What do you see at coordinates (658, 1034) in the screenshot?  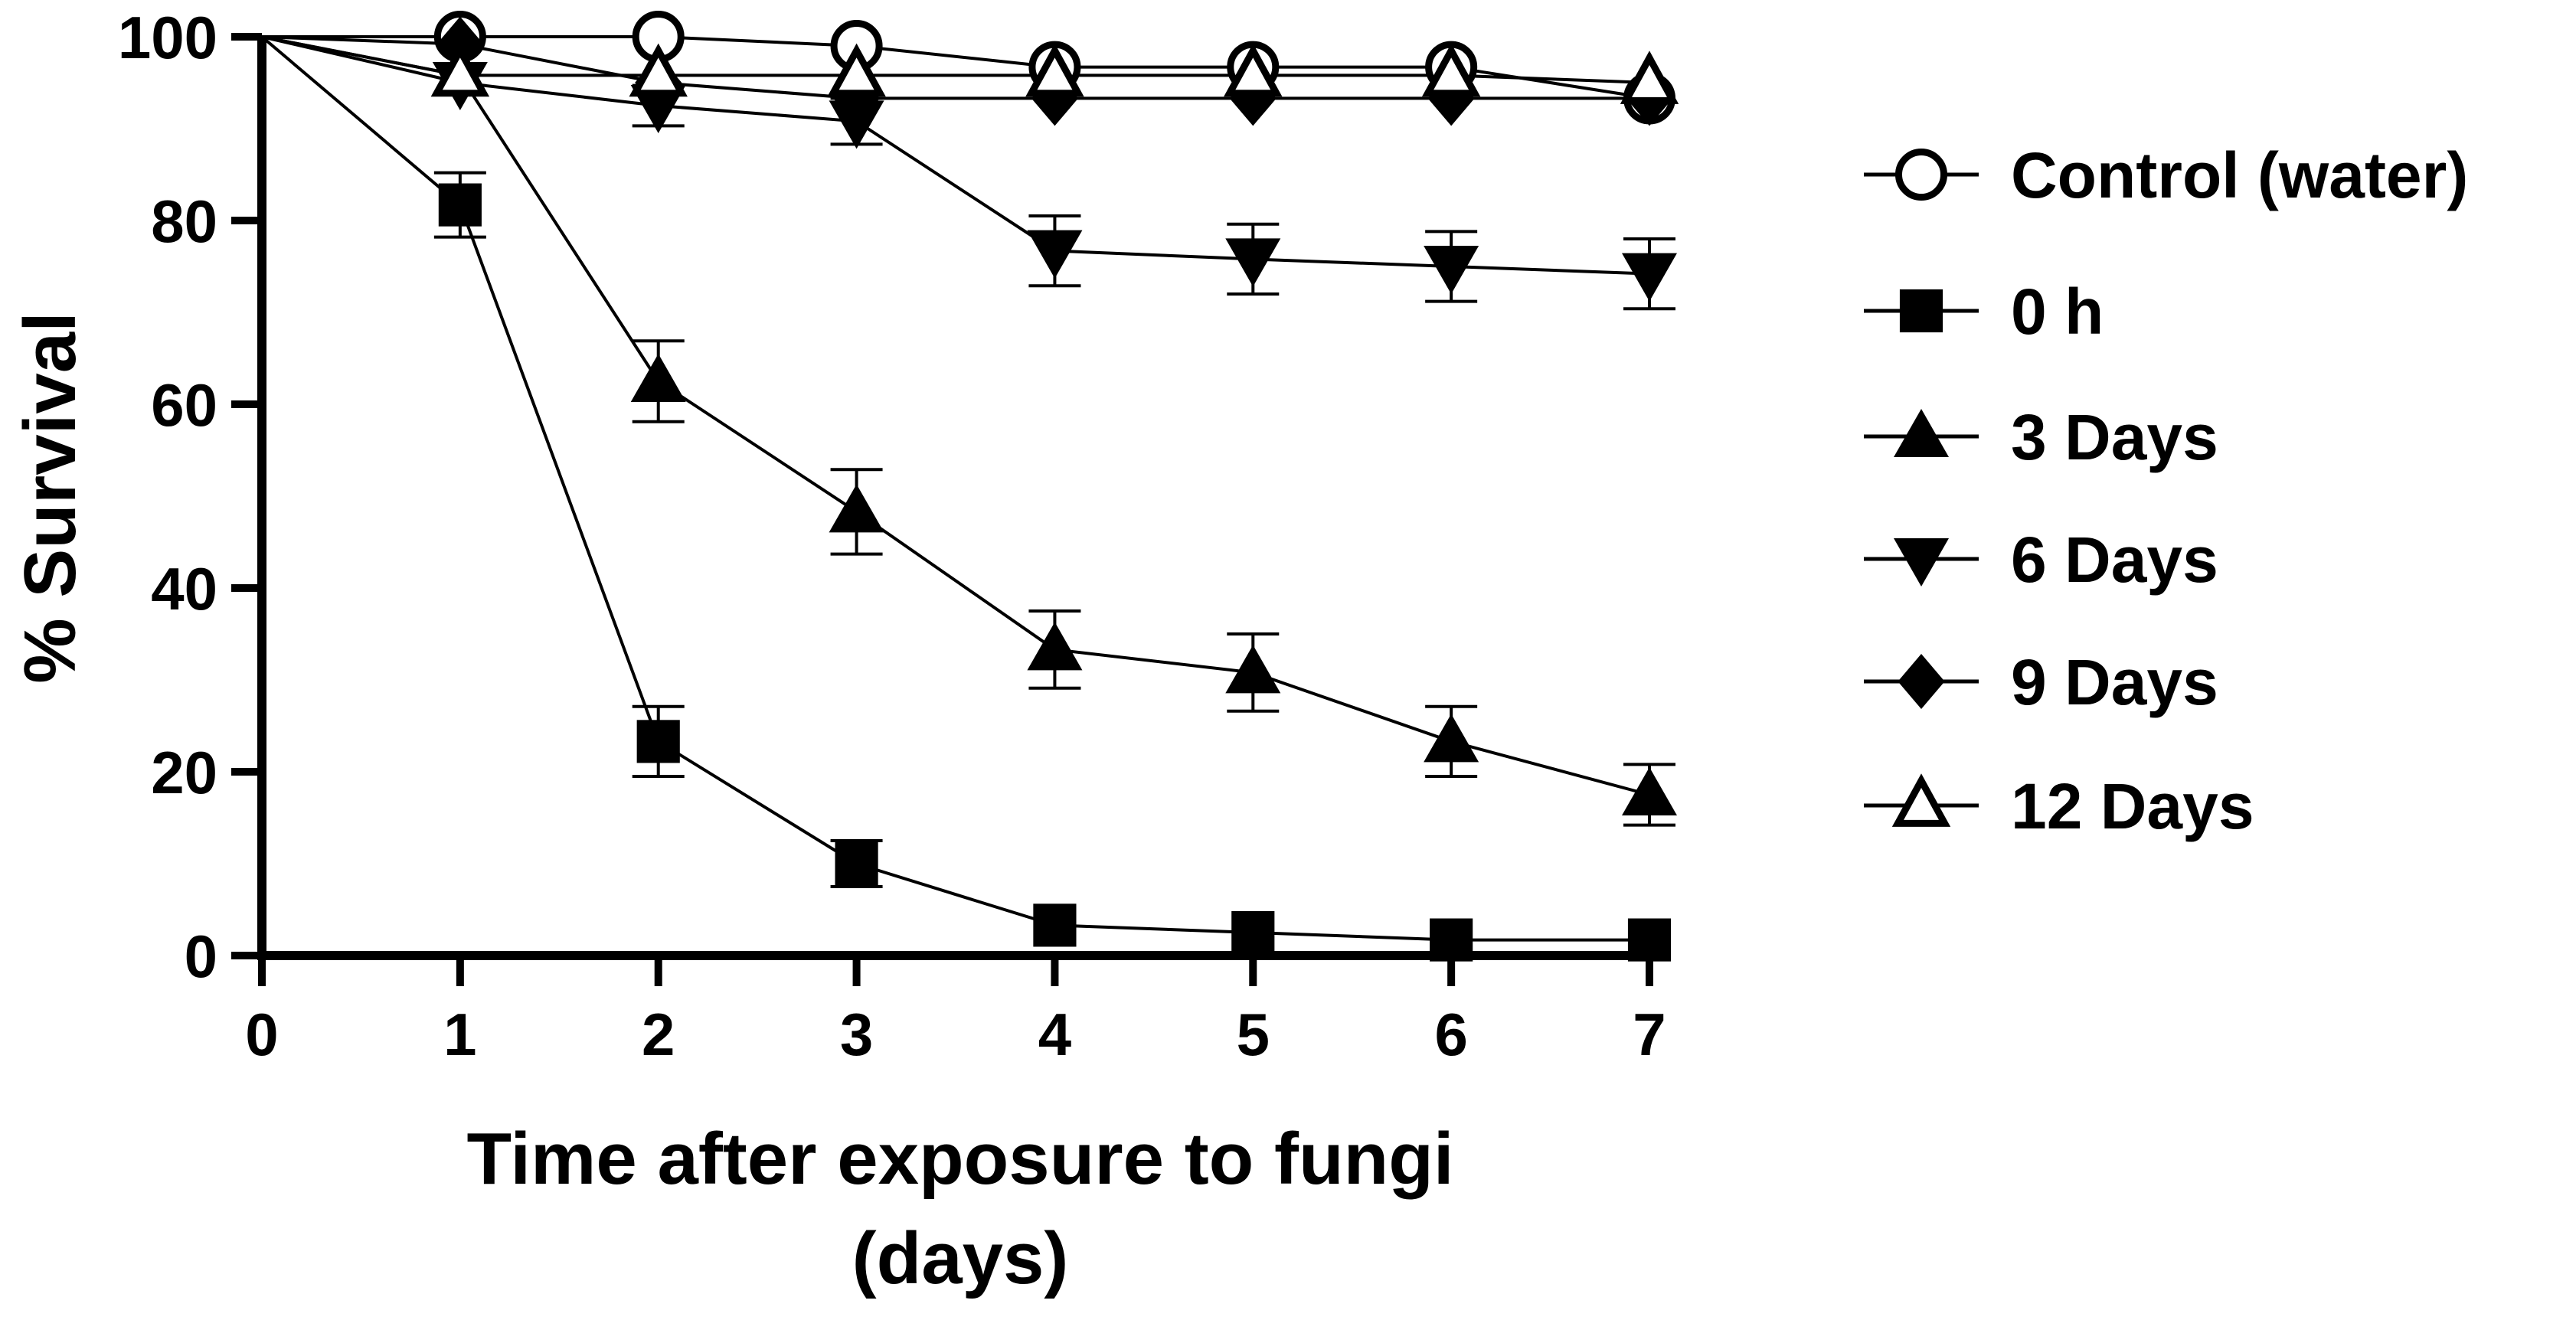 I see `x-tick-label: 2` at bounding box center [658, 1034].